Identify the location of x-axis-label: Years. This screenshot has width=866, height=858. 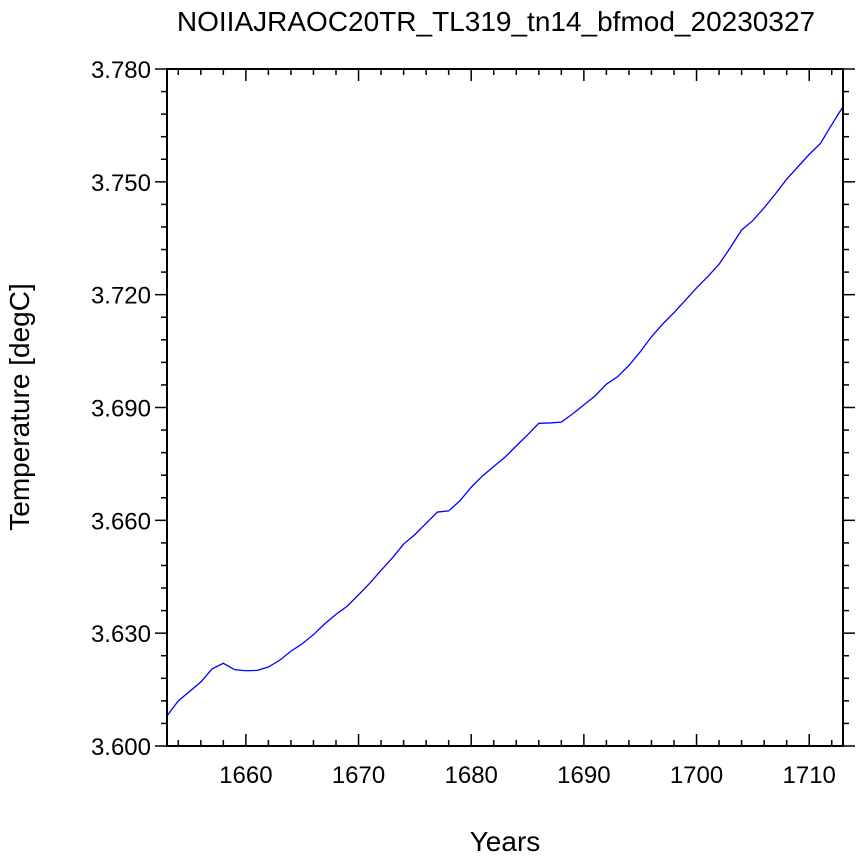
(505, 841).